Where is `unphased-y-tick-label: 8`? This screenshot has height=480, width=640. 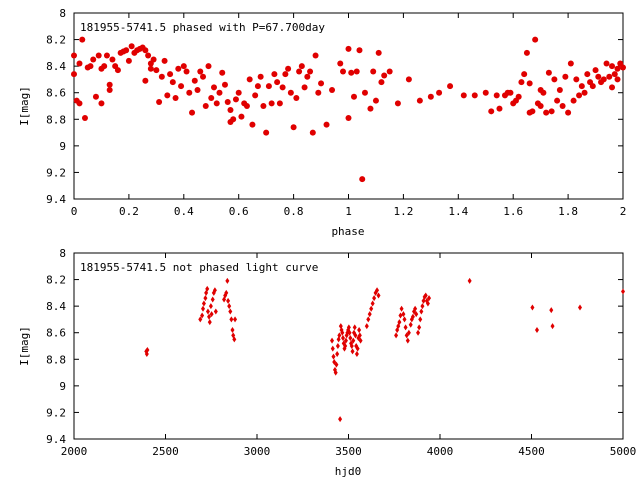 unphased-y-tick-label: 8 is located at coordinates (62, 253).